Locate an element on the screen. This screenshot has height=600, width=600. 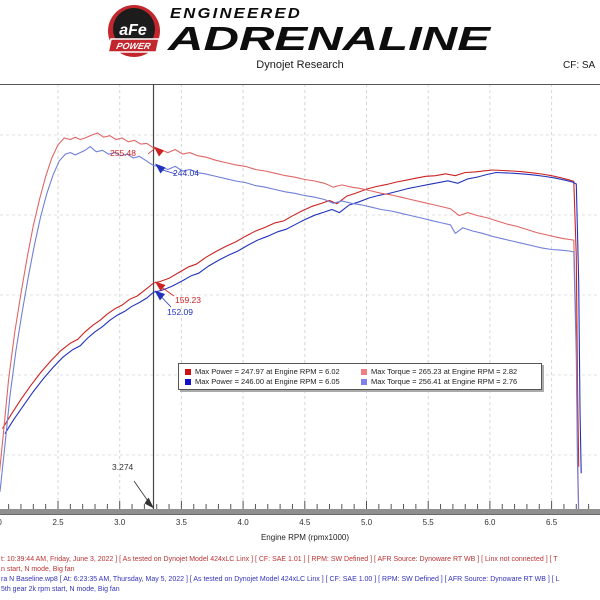
legend-swatch-power-red-icon is located at coordinates (188, 371).